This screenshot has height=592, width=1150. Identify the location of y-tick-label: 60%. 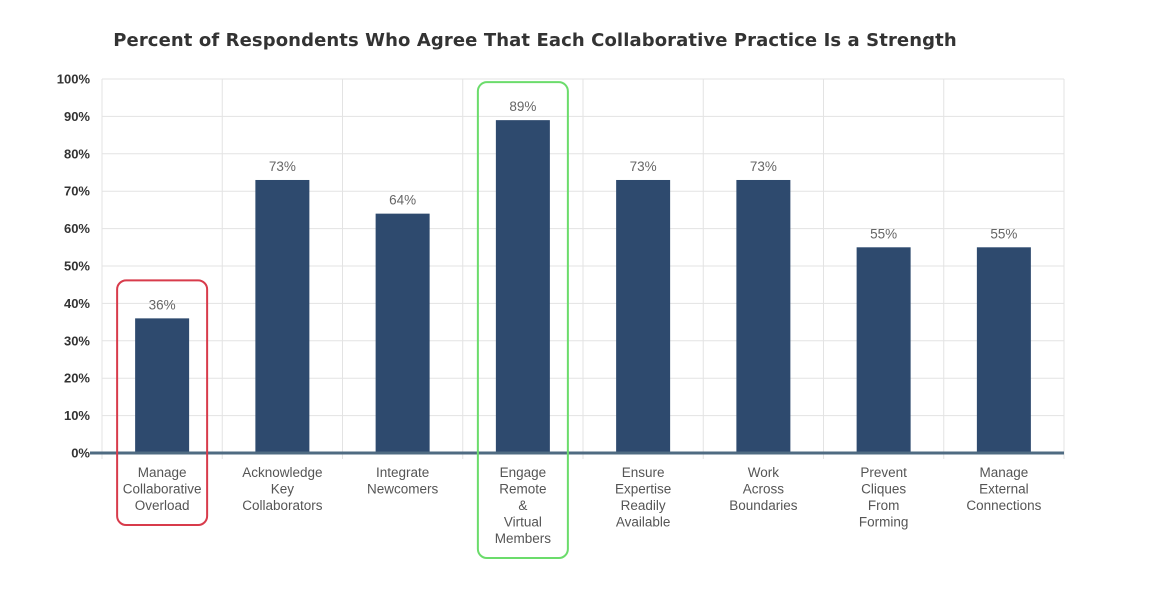
(77, 228).